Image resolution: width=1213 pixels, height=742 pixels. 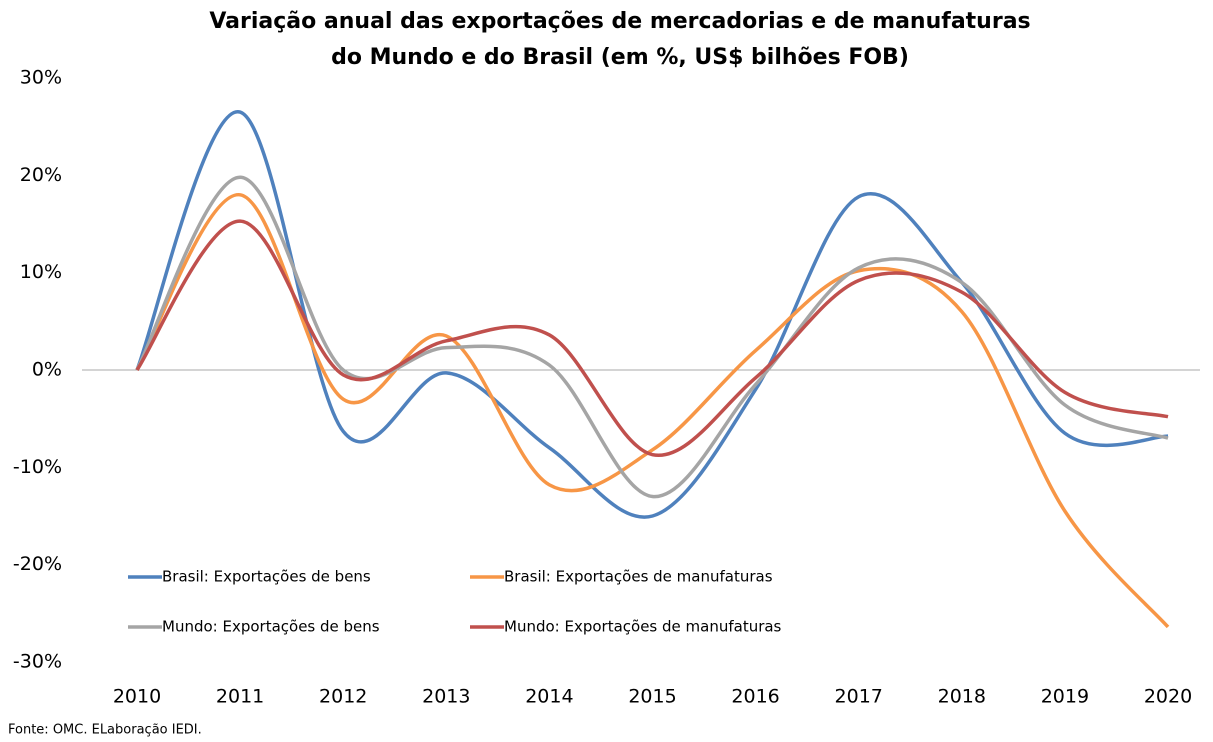 What do you see at coordinates (105, 730) in the screenshot?
I see `source: Fonte: OMC. ELaboração IEDI.` at bounding box center [105, 730].